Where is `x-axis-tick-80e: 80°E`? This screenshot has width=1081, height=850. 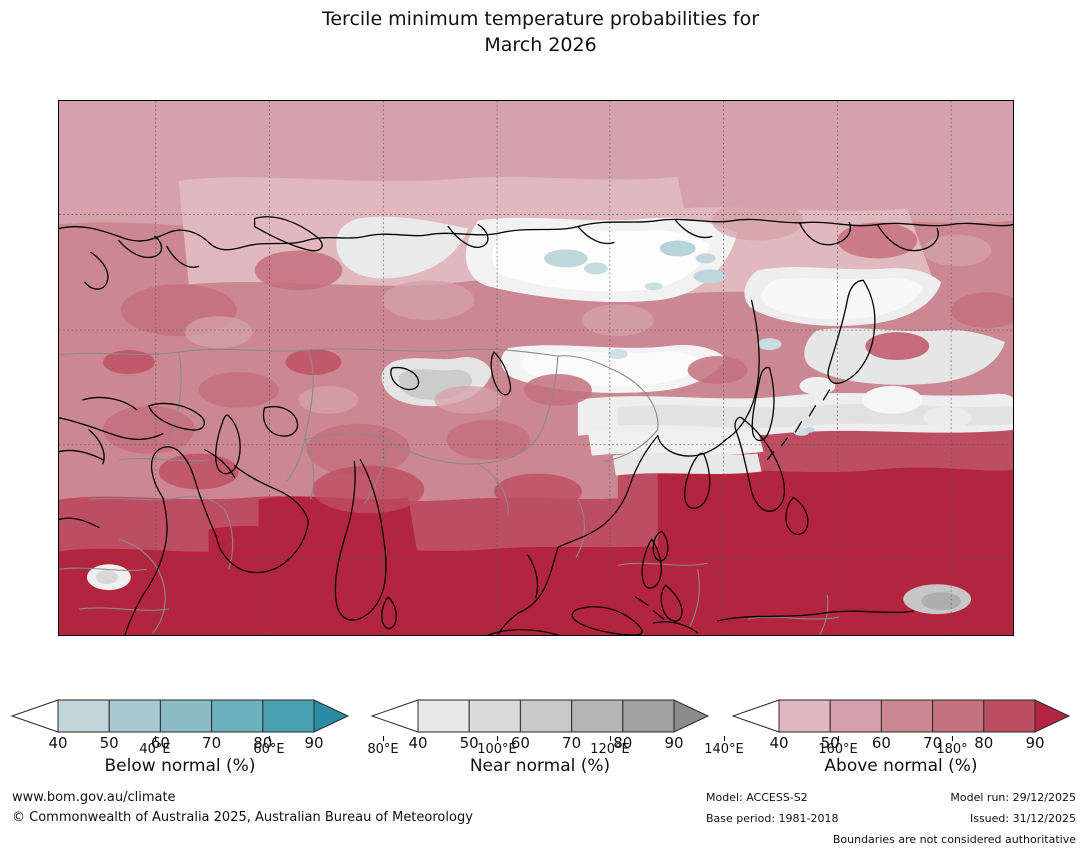 x-axis-tick-80e: 80°E is located at coordinates (383, 746).